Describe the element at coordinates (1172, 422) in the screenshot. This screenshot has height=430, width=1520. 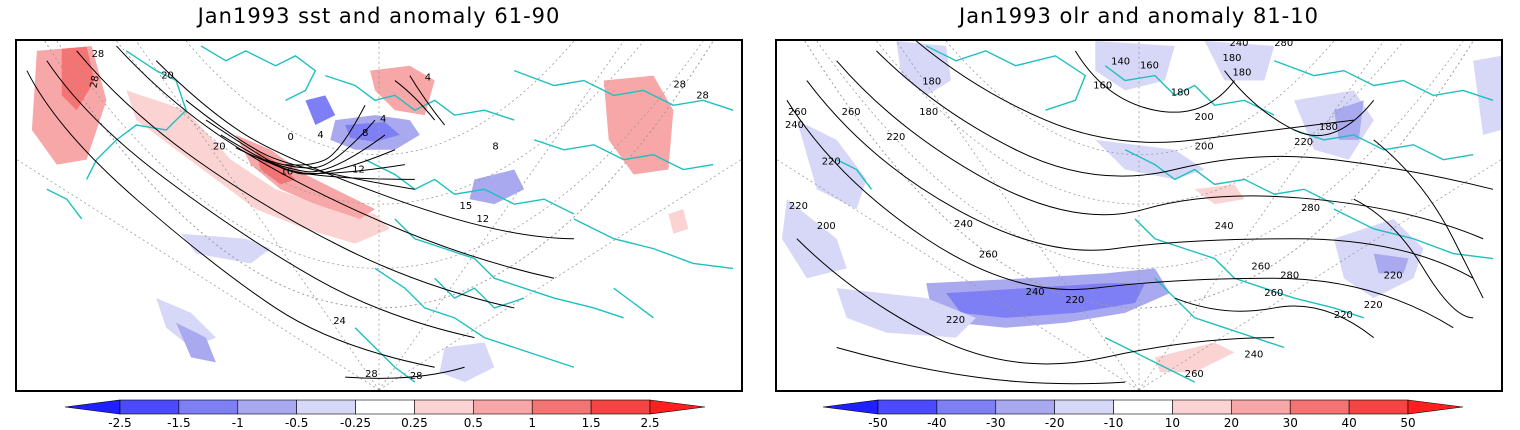
I see `colorbar-tick-label: 10` at that location.